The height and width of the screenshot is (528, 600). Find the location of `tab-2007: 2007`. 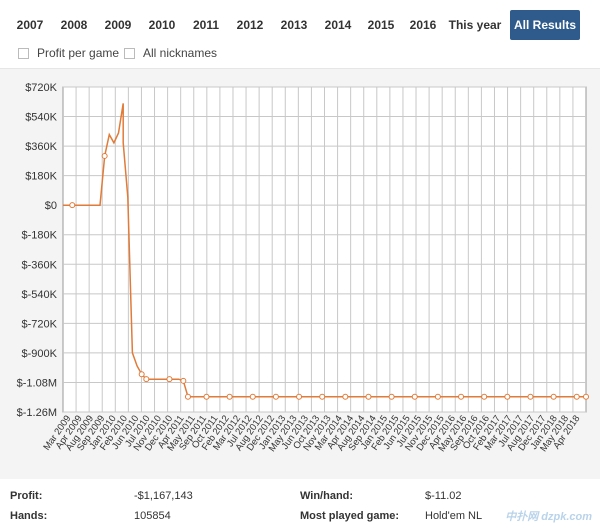

tab-2007: 2007 is located at coordinates (30, 25).